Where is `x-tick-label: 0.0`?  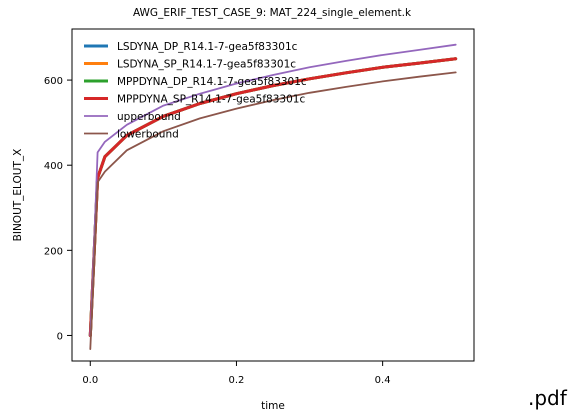
x-tick-label: 0.0 is located at coordinates (90, 380).